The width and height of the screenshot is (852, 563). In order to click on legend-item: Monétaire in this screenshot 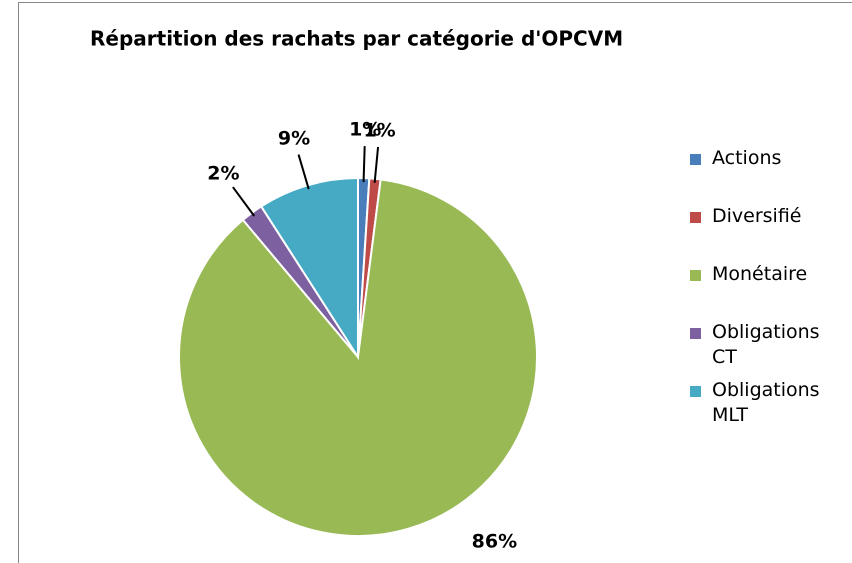, I will do `click(763, 291)`.